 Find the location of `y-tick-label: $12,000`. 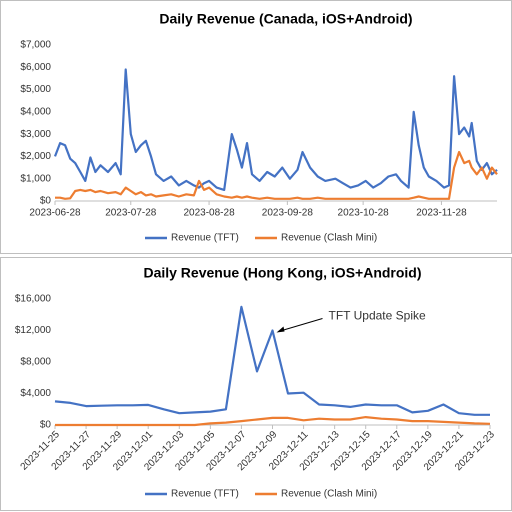

y-tick-label: $12,000 is located at coordinates (33, 330).